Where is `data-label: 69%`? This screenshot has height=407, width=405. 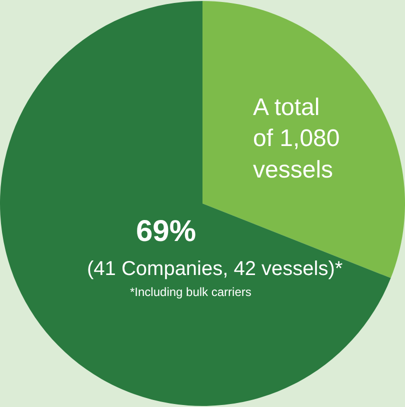
data-label: 69% is located at coordinates (166, 231).